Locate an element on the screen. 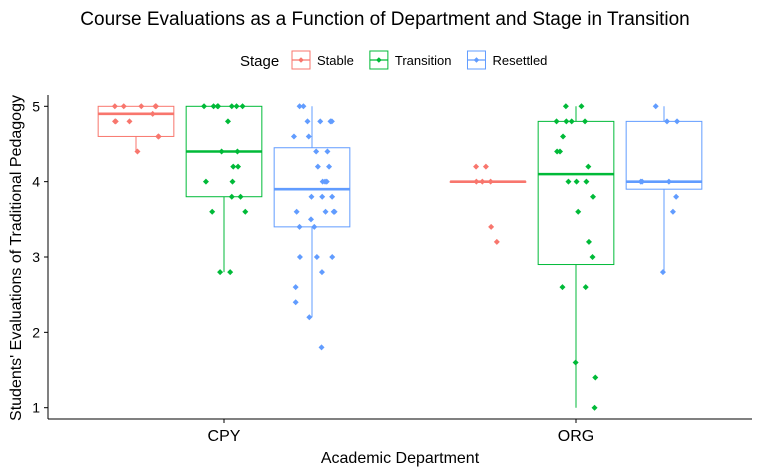  legend: Stage Stable Transition Resettled is located at coordinates (393, 60).